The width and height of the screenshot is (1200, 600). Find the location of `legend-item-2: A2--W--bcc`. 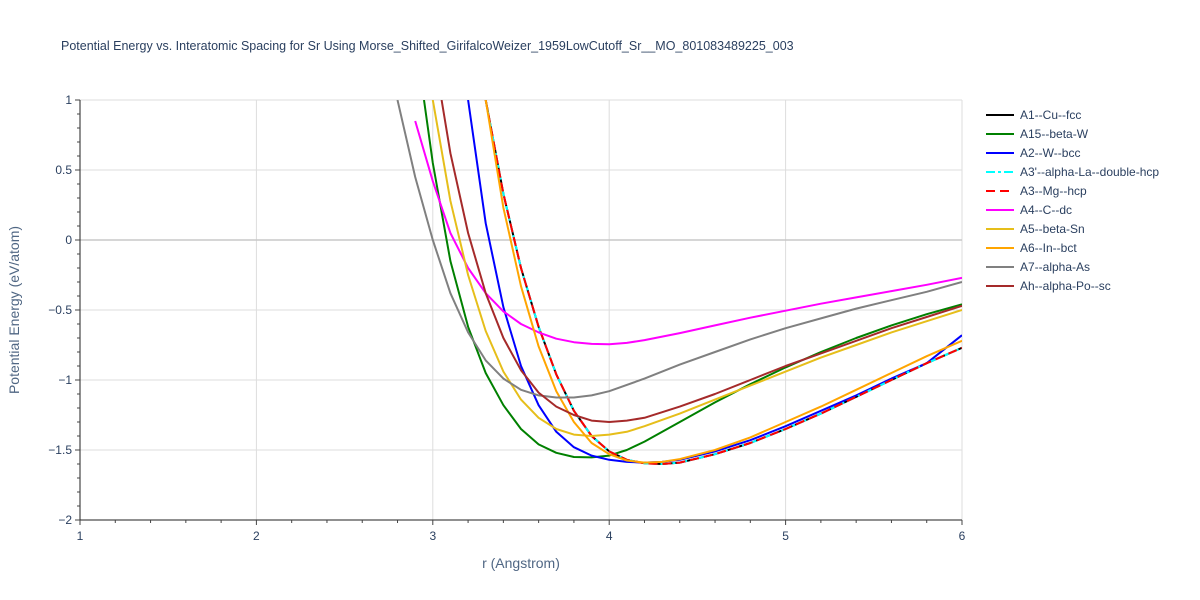

legend-item-2: A2--W--bcc is located at coordinates (1033, 153).